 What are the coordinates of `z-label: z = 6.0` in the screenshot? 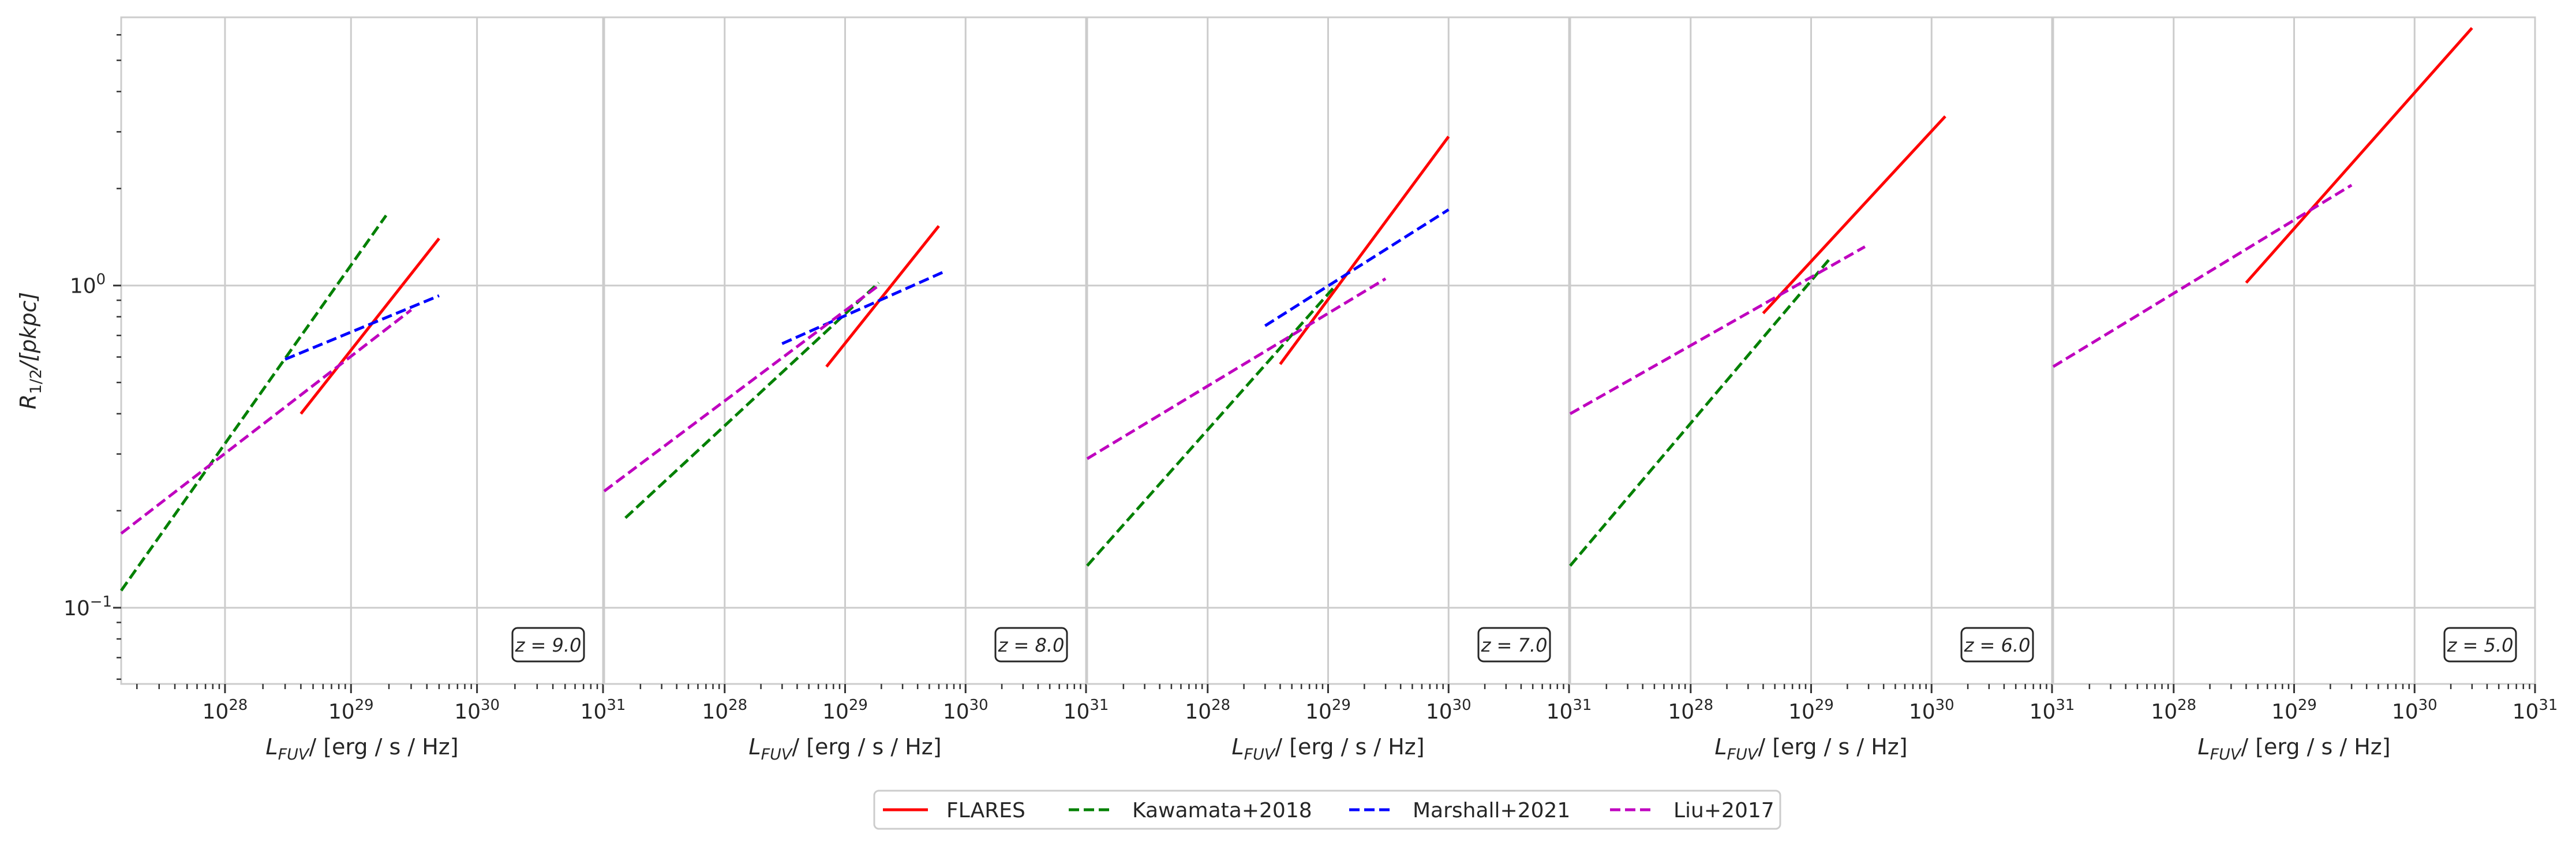 It's located at (1998, 645).